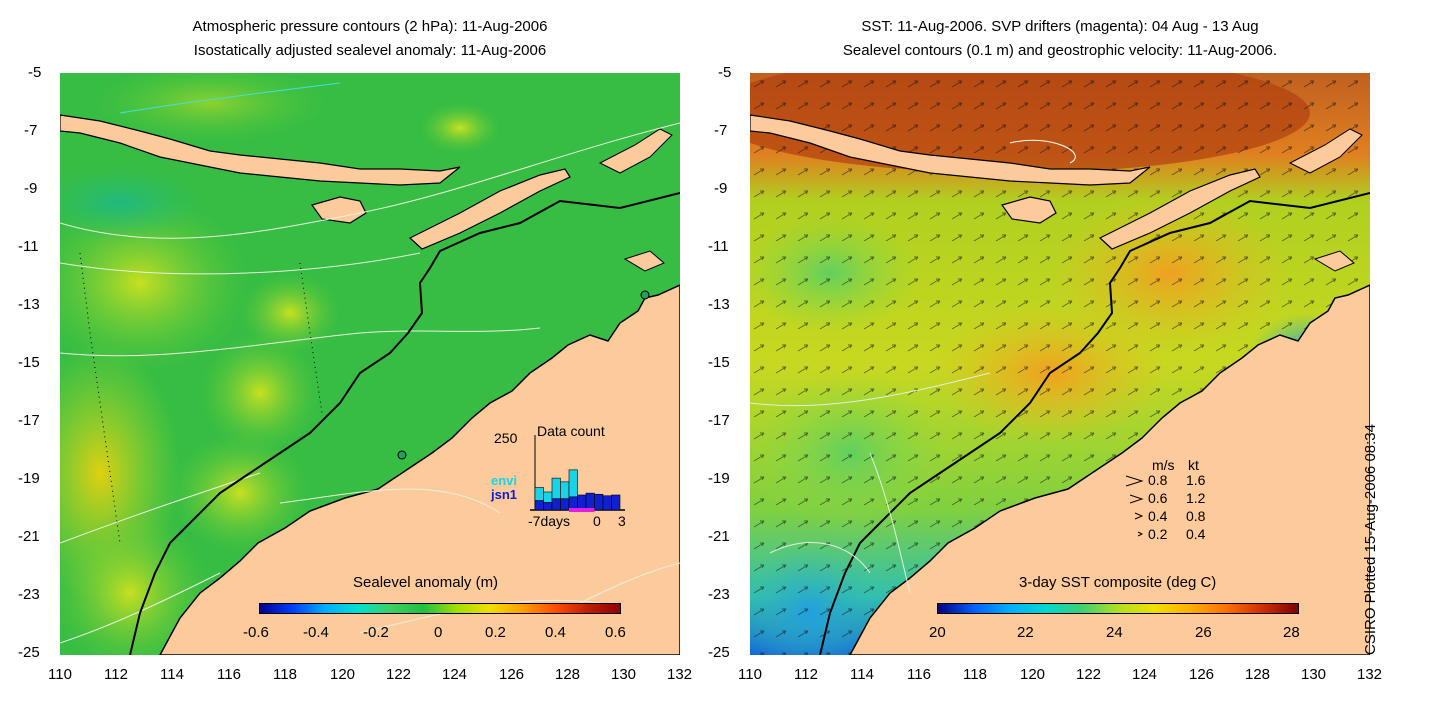  Describe the element at coordinates (1258, 674) in the screenshot. I see `x-tick: 128` at that location.